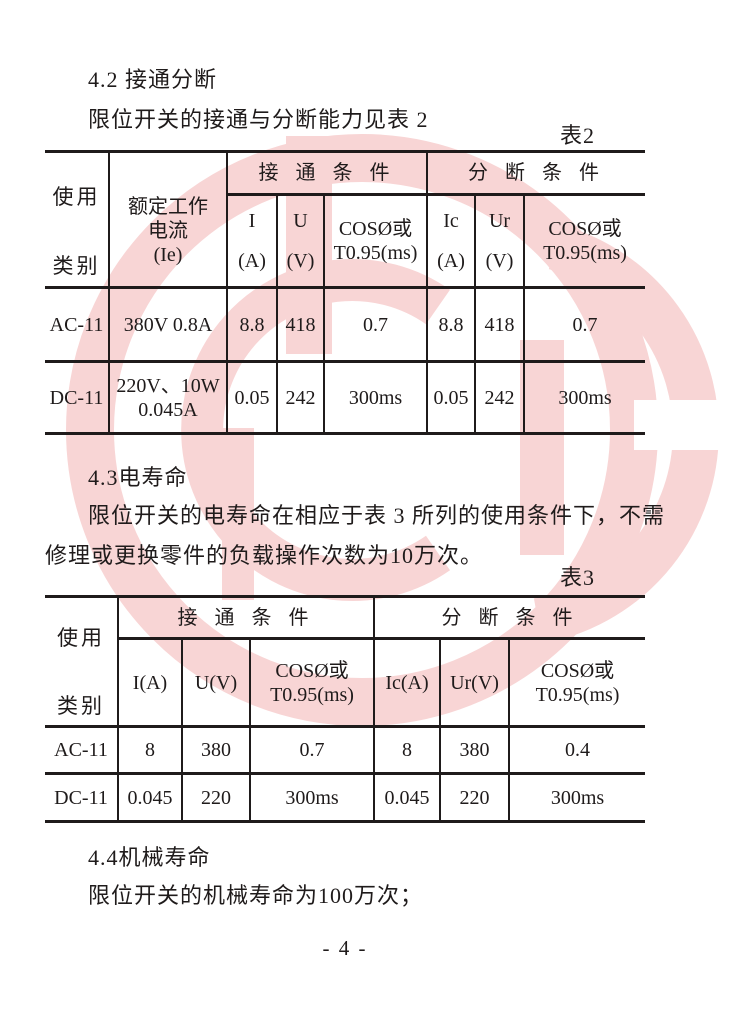 The height and width of the screenshot is (1026, 750). What do you see at coordinates (536, 173) in the screenshot?
I see `table2-header-break-conditions: 分 断 条 件` at bounding box center [536, 173].